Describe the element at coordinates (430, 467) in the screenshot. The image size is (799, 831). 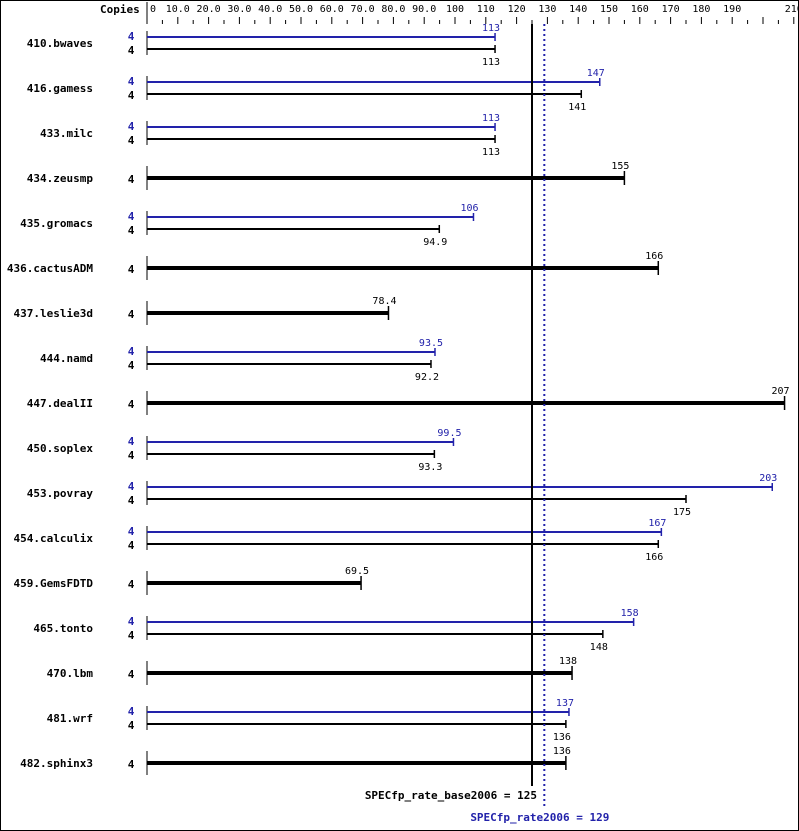
I see `base-value-label: 93.3` at that location.